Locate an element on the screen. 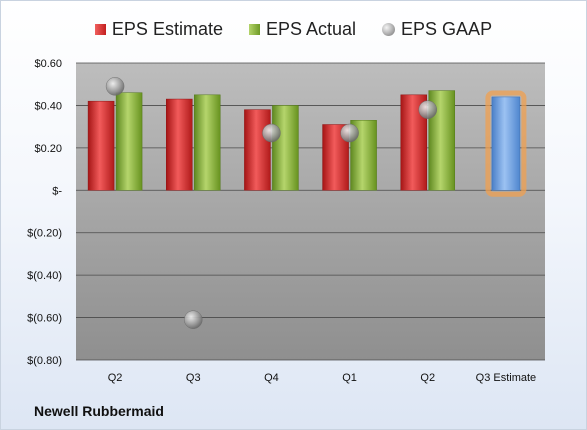 The image size is (587, 430). legend-item-actual: EPS Actual is located at coordinates (302, 29).